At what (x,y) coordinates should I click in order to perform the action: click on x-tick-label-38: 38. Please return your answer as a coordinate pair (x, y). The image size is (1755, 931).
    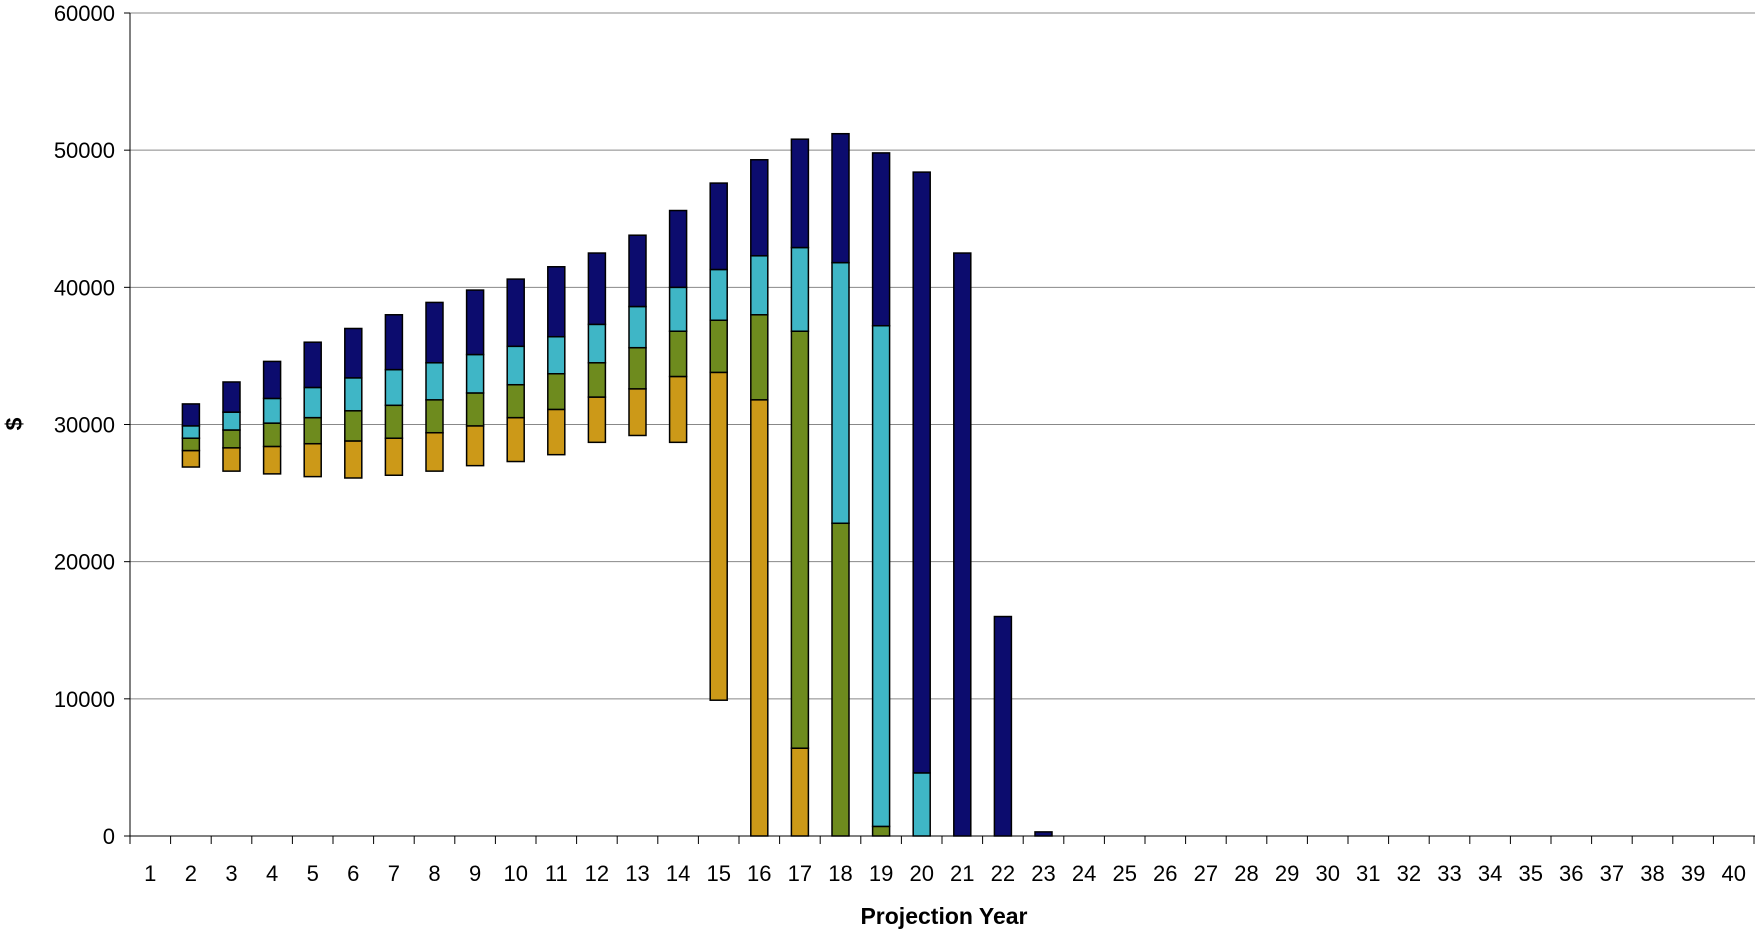
    Looking at the image, I should click on (1652, 873).